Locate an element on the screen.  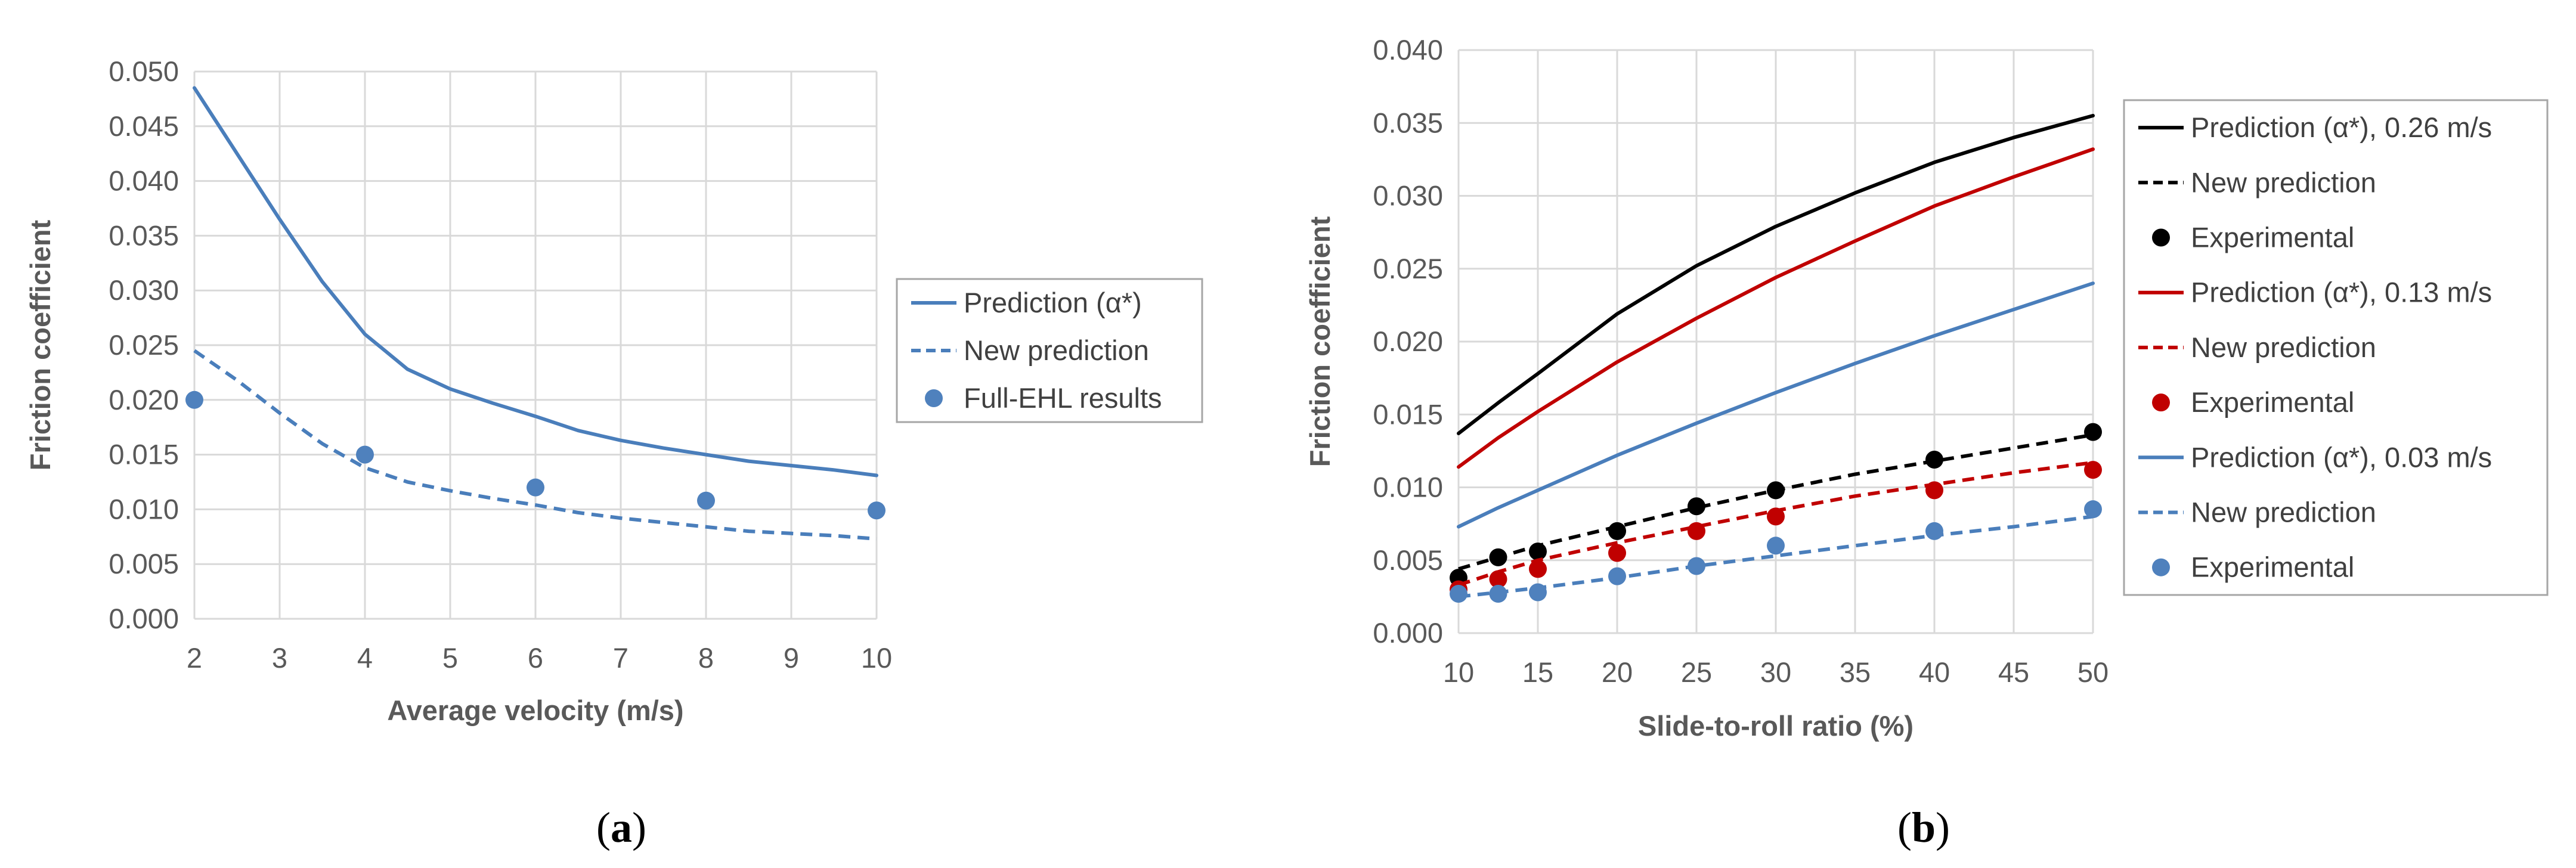
caption-letter: b is located at coordinates (1924, 827).